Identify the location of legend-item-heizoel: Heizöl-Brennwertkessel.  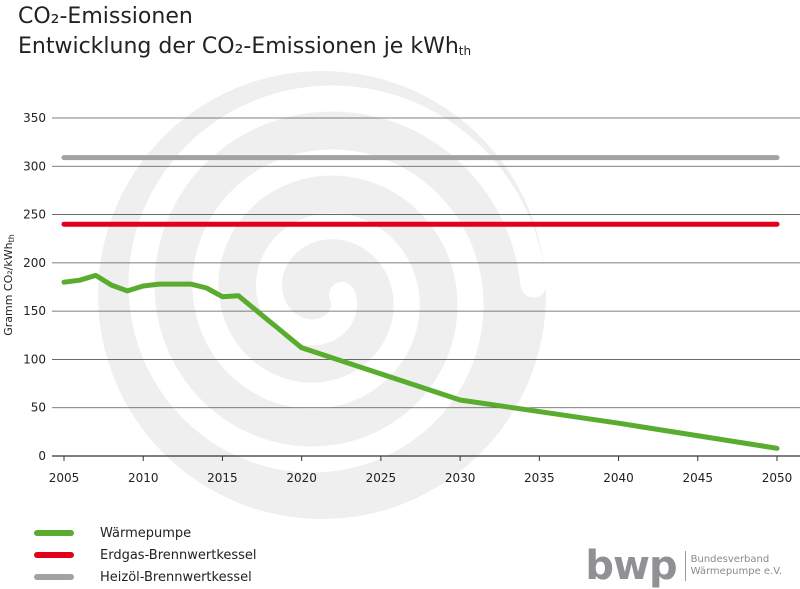
(145, 577).